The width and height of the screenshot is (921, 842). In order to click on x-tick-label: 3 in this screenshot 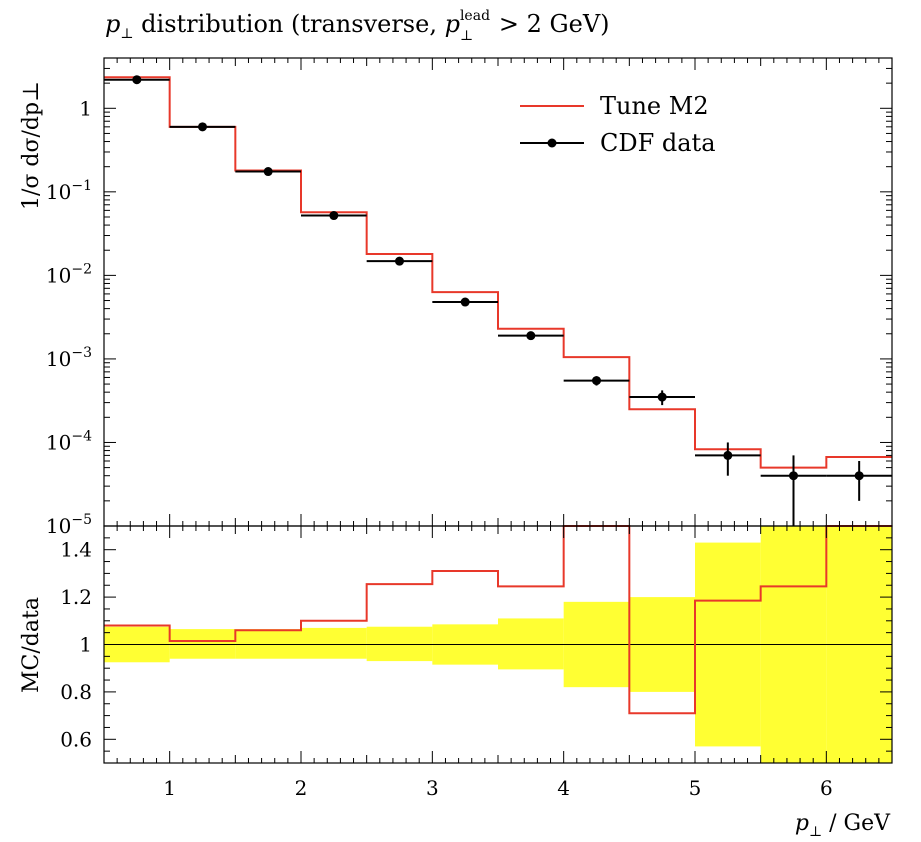, I will do `click(432, 788)`.